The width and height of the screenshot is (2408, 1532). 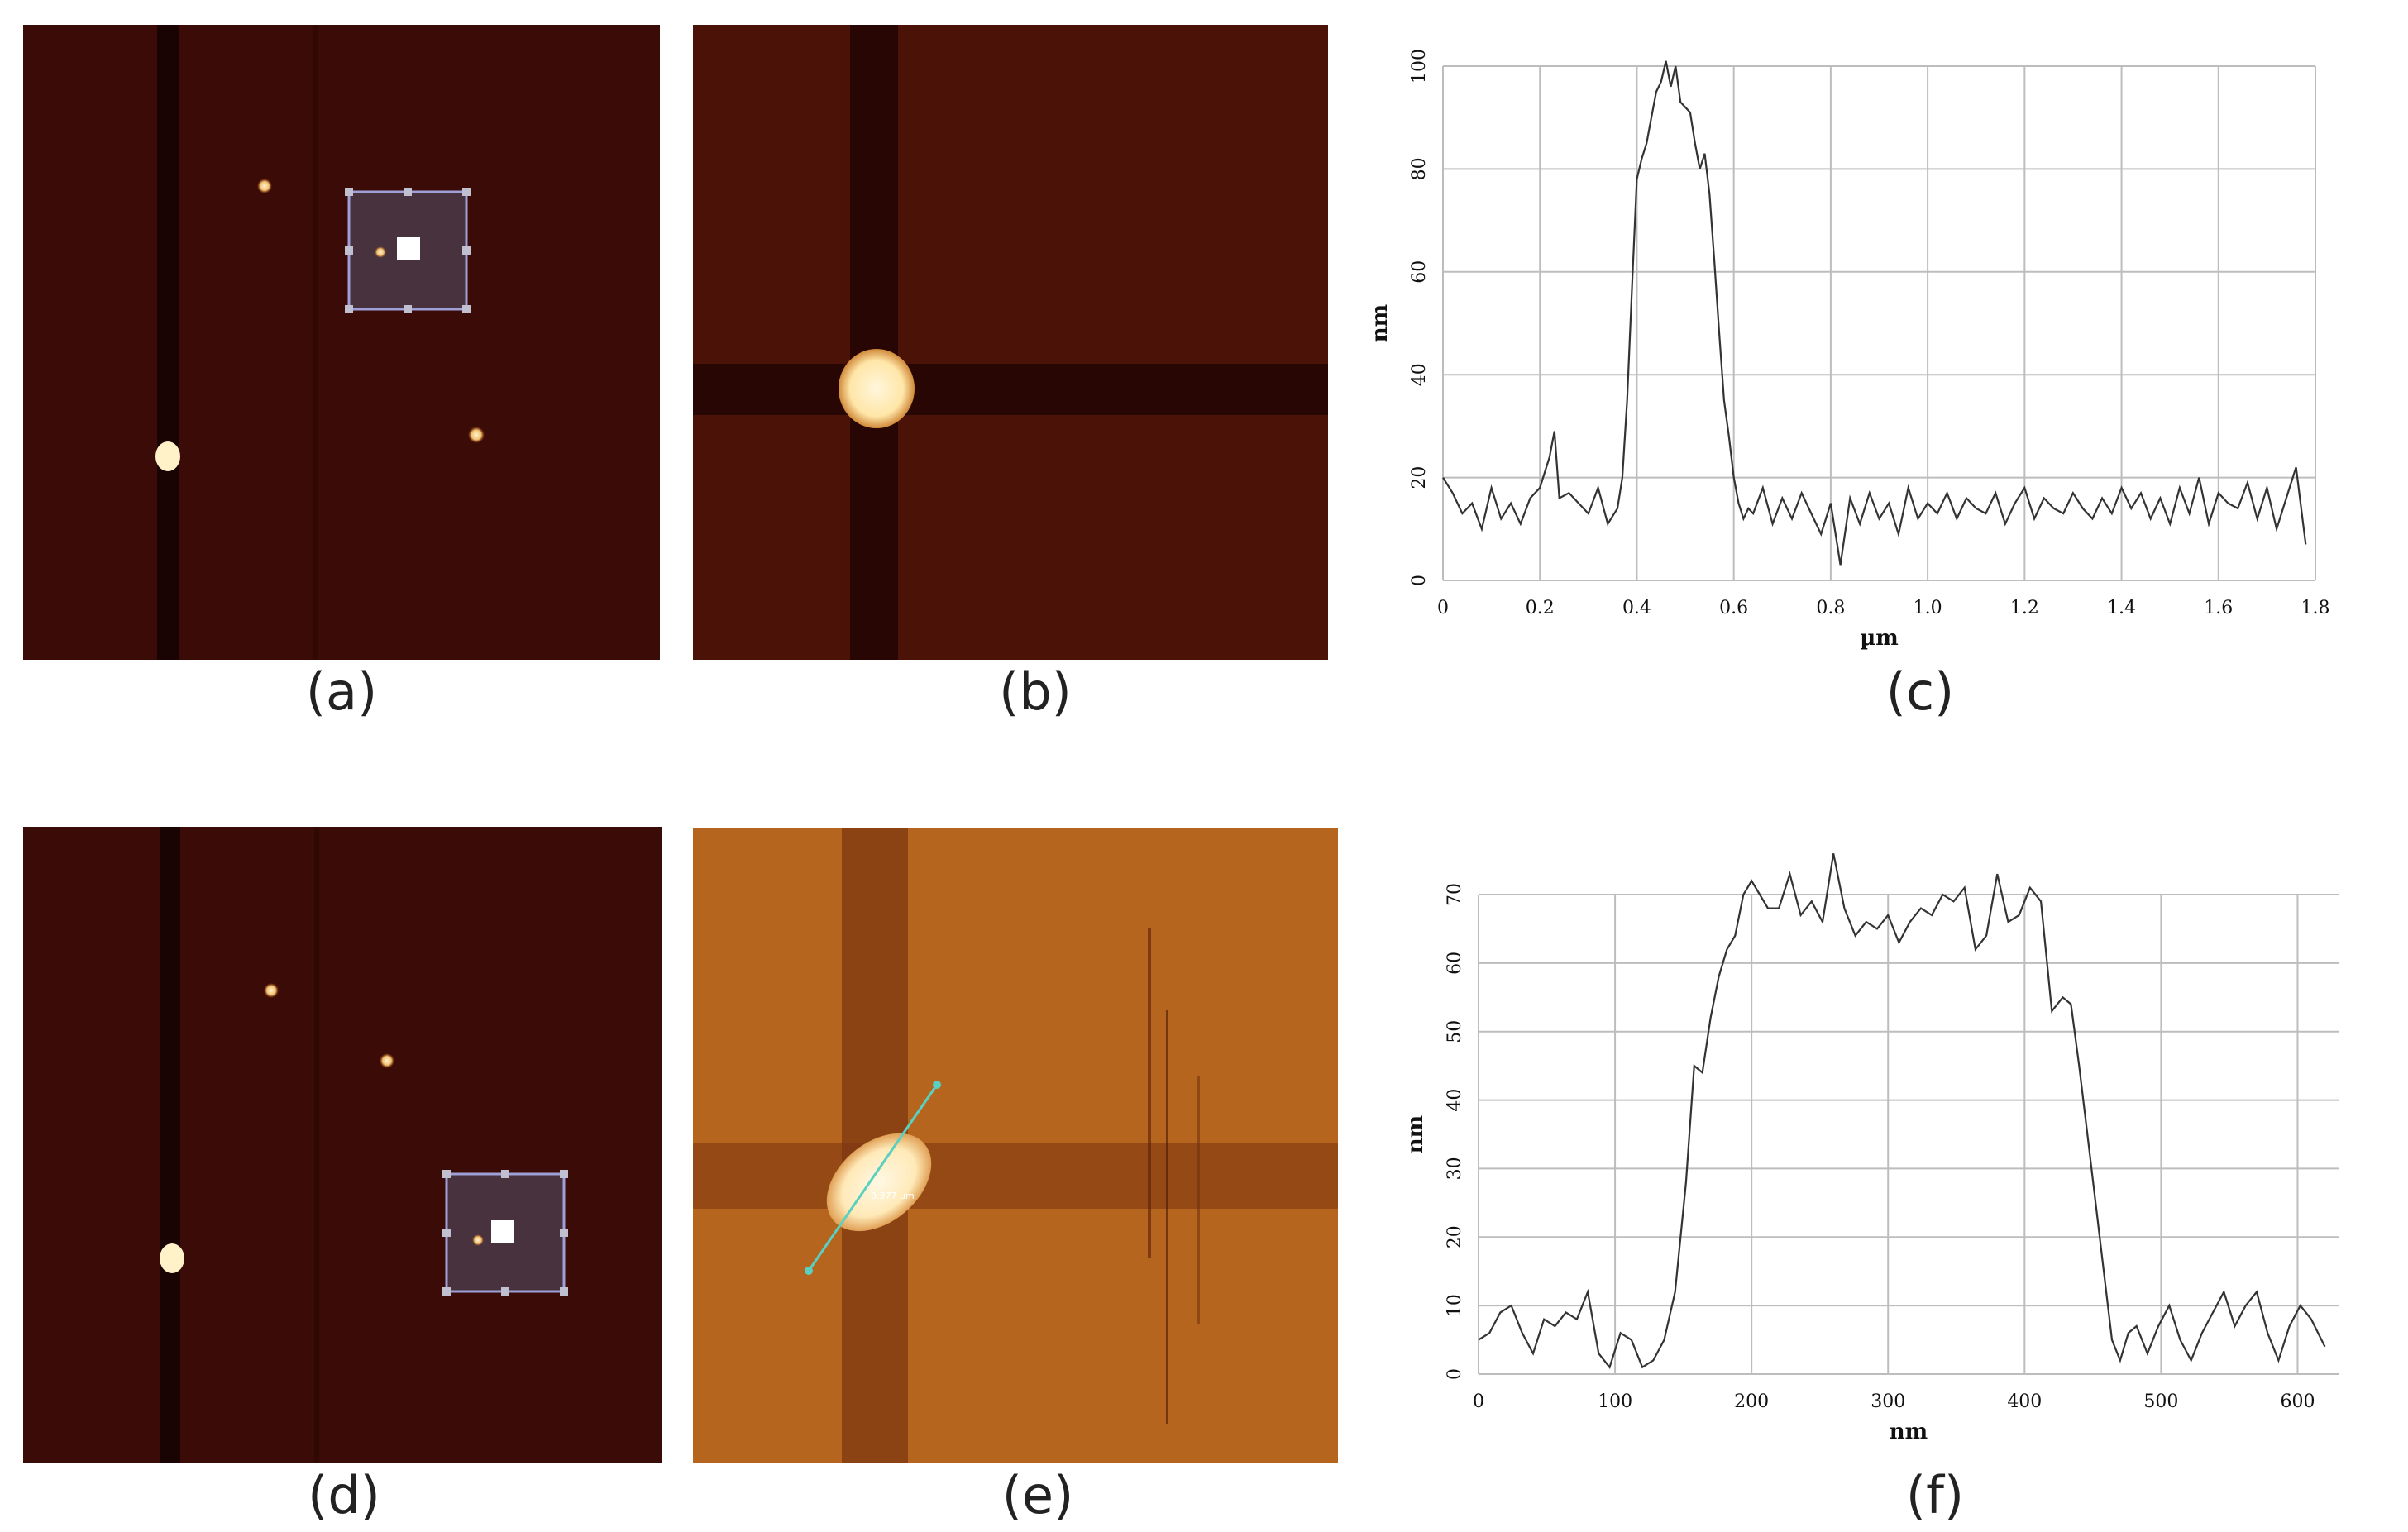 I want to click on caption-f: (f), so click(x=1935, y=1495).